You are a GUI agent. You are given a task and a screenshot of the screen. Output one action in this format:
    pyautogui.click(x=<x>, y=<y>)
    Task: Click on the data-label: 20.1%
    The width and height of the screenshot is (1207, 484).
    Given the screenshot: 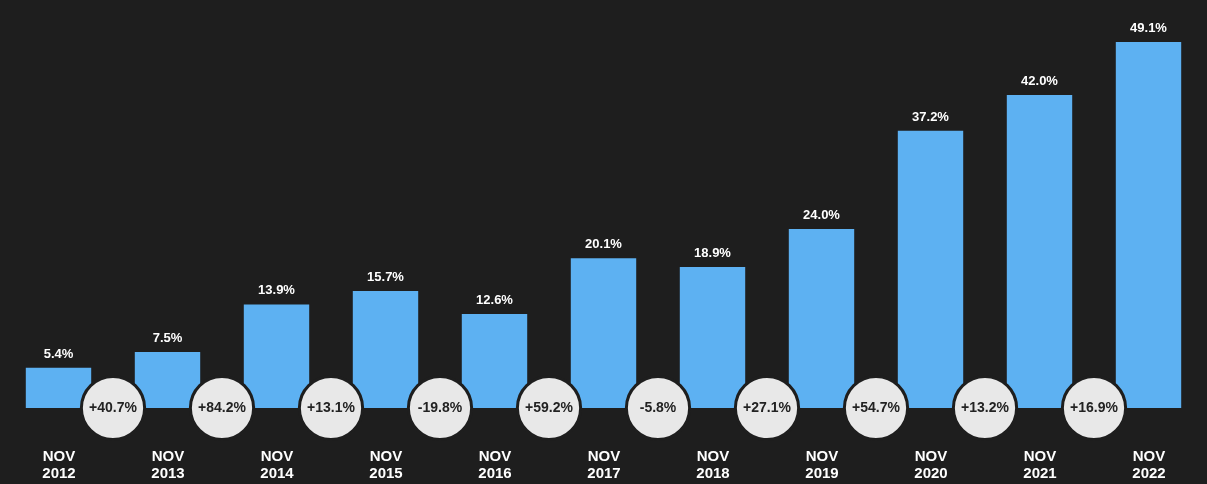 What is the action you would take?
    pyautogui.click(x=604, y=244)
    